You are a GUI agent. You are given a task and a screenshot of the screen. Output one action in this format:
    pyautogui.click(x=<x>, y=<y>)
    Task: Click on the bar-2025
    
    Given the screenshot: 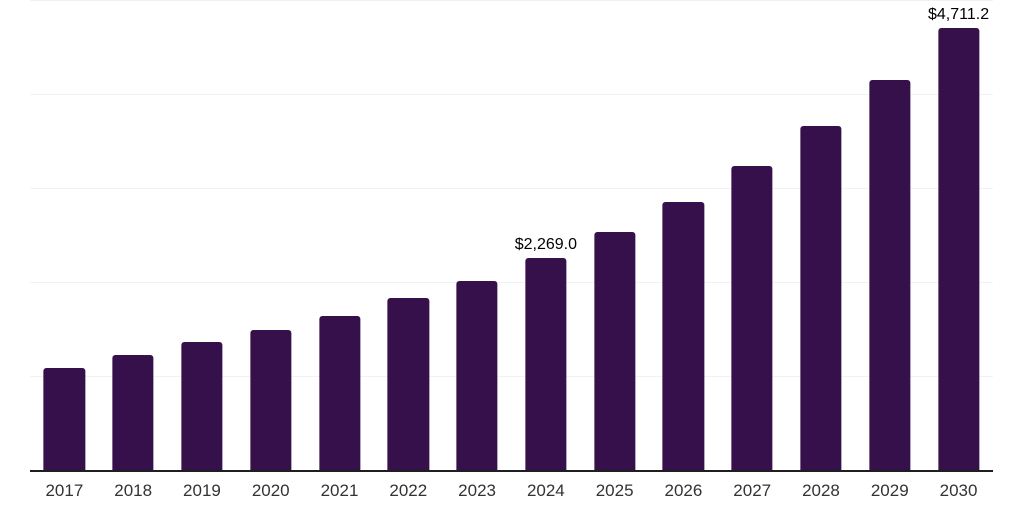 What is the action you would take?
    pyautogui.click(x=615, y=351)
    